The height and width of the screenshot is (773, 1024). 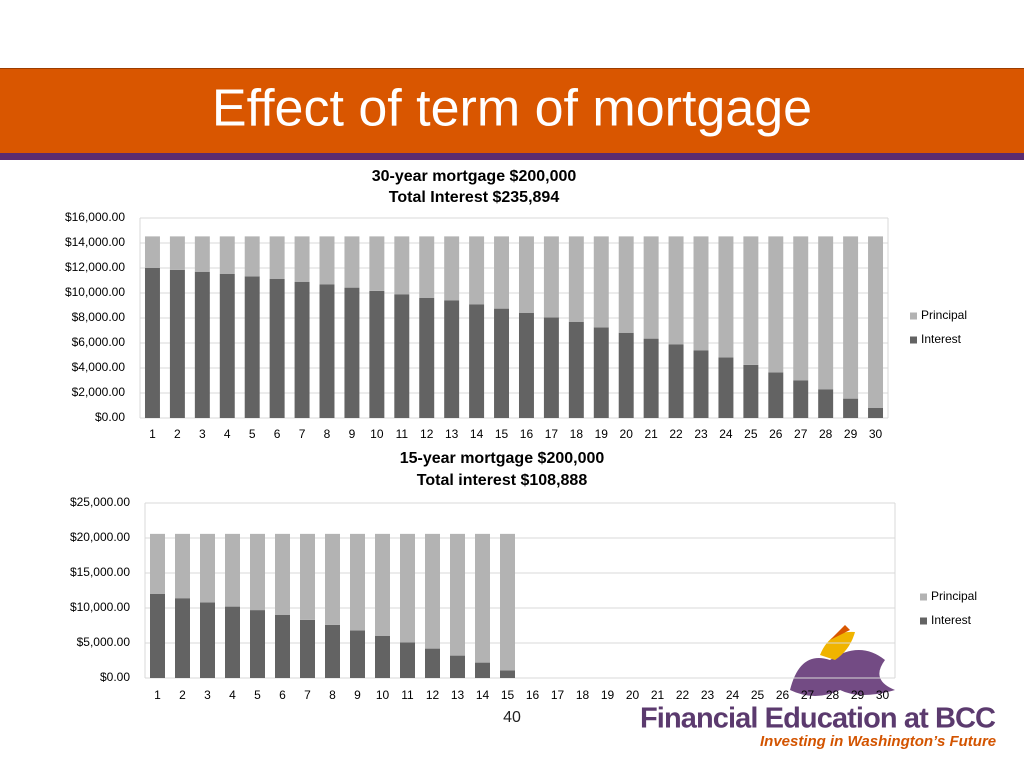 What do you see at coordinates (508, 695) in the screenshot?
I see `x-tick-label: 15` at bounding box center [508, 695].